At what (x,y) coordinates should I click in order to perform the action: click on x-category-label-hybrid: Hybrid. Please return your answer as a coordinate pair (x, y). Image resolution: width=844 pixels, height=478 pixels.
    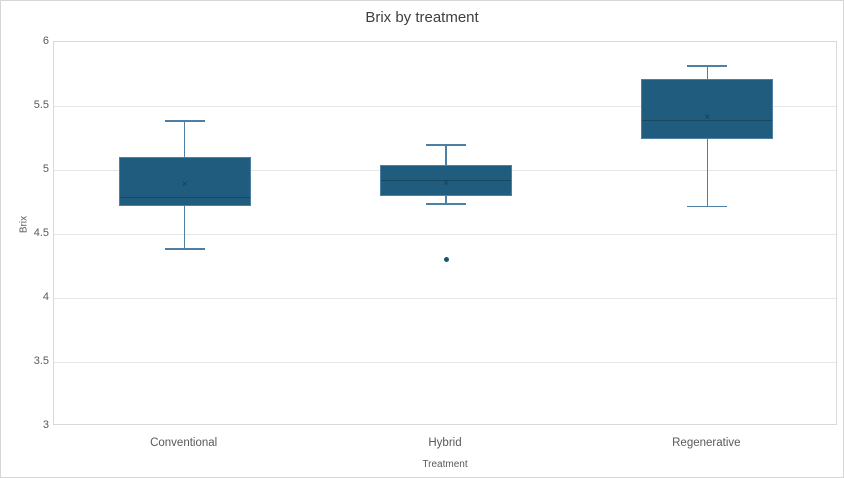
    Looking at the image, I should click on (445, 443).